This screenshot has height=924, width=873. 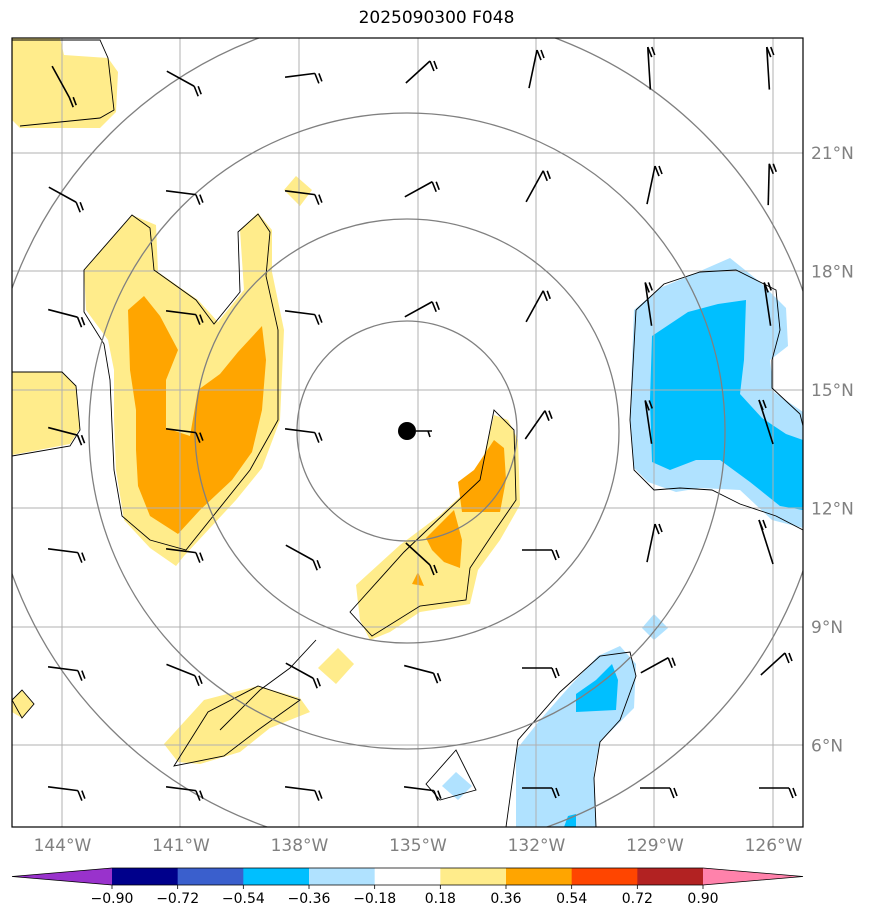 What do you see at coordinates (309, 899) in the screenshot?
I see `colorbar-tick-label: −0.36` at bounding box center [309, 899].